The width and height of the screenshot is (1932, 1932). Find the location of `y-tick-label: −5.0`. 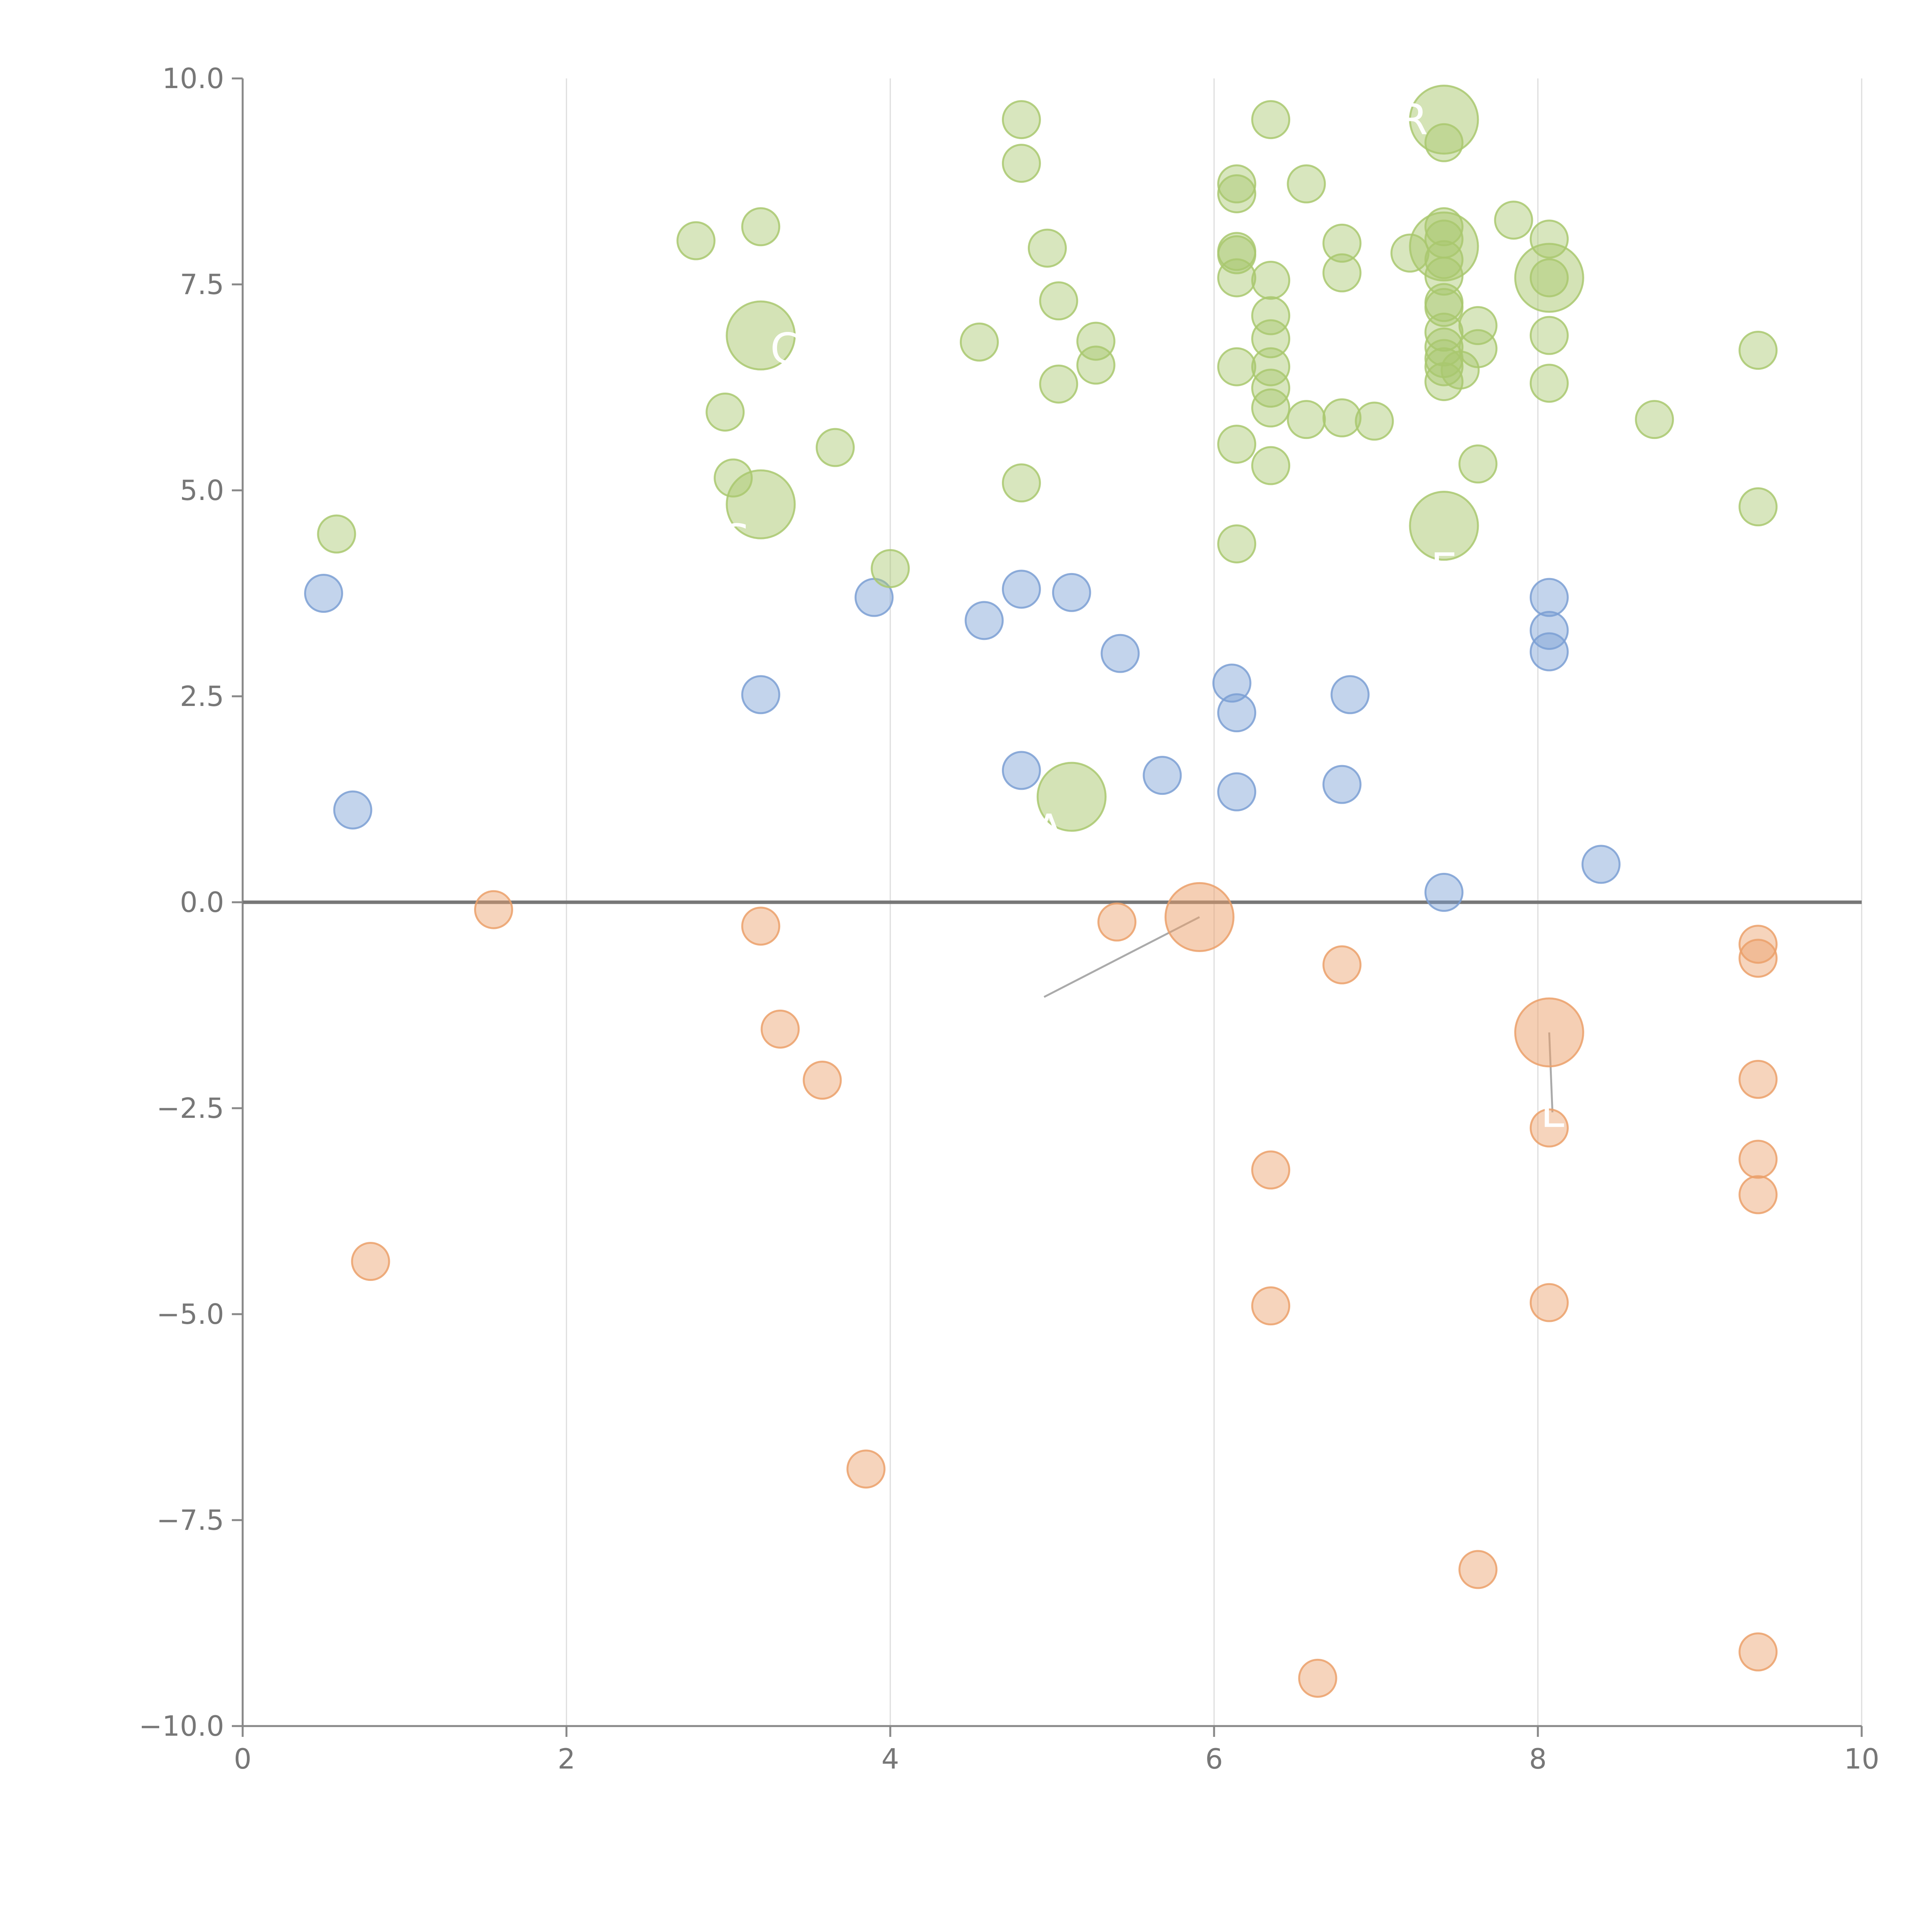

y-tick-label: −5.0 is located at coordinates (190, 1314).